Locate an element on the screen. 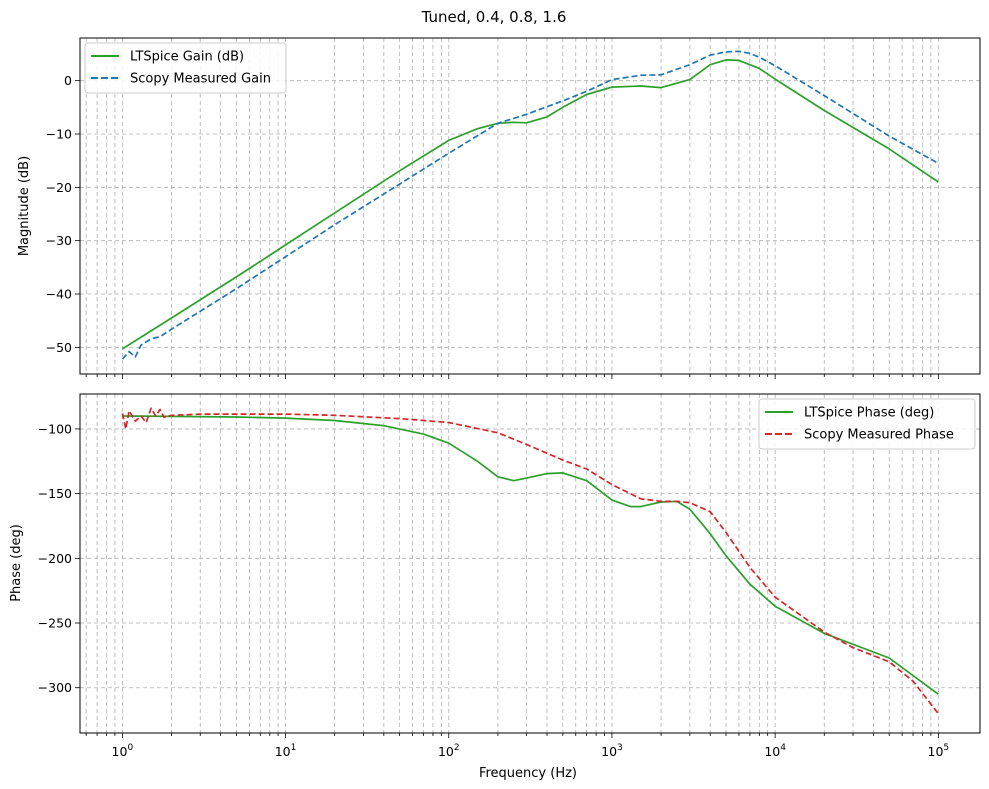 The height and width of the screenshot is (789, 989). y-tick-label: −250 is located at coordinates (55, 623).